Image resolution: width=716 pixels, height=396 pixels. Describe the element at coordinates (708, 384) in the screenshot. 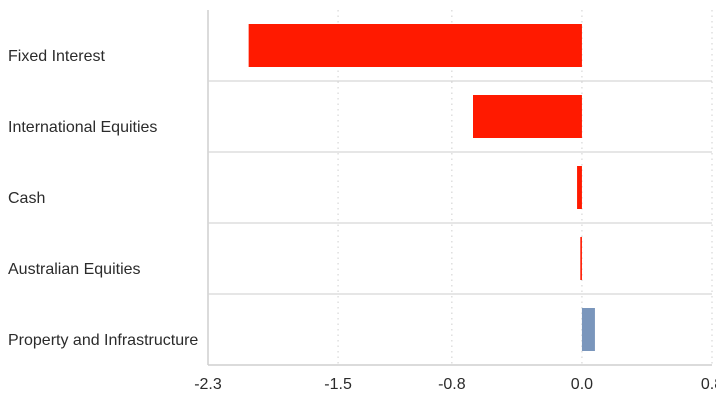

I see `x-tick-label: 0.8` at that location.